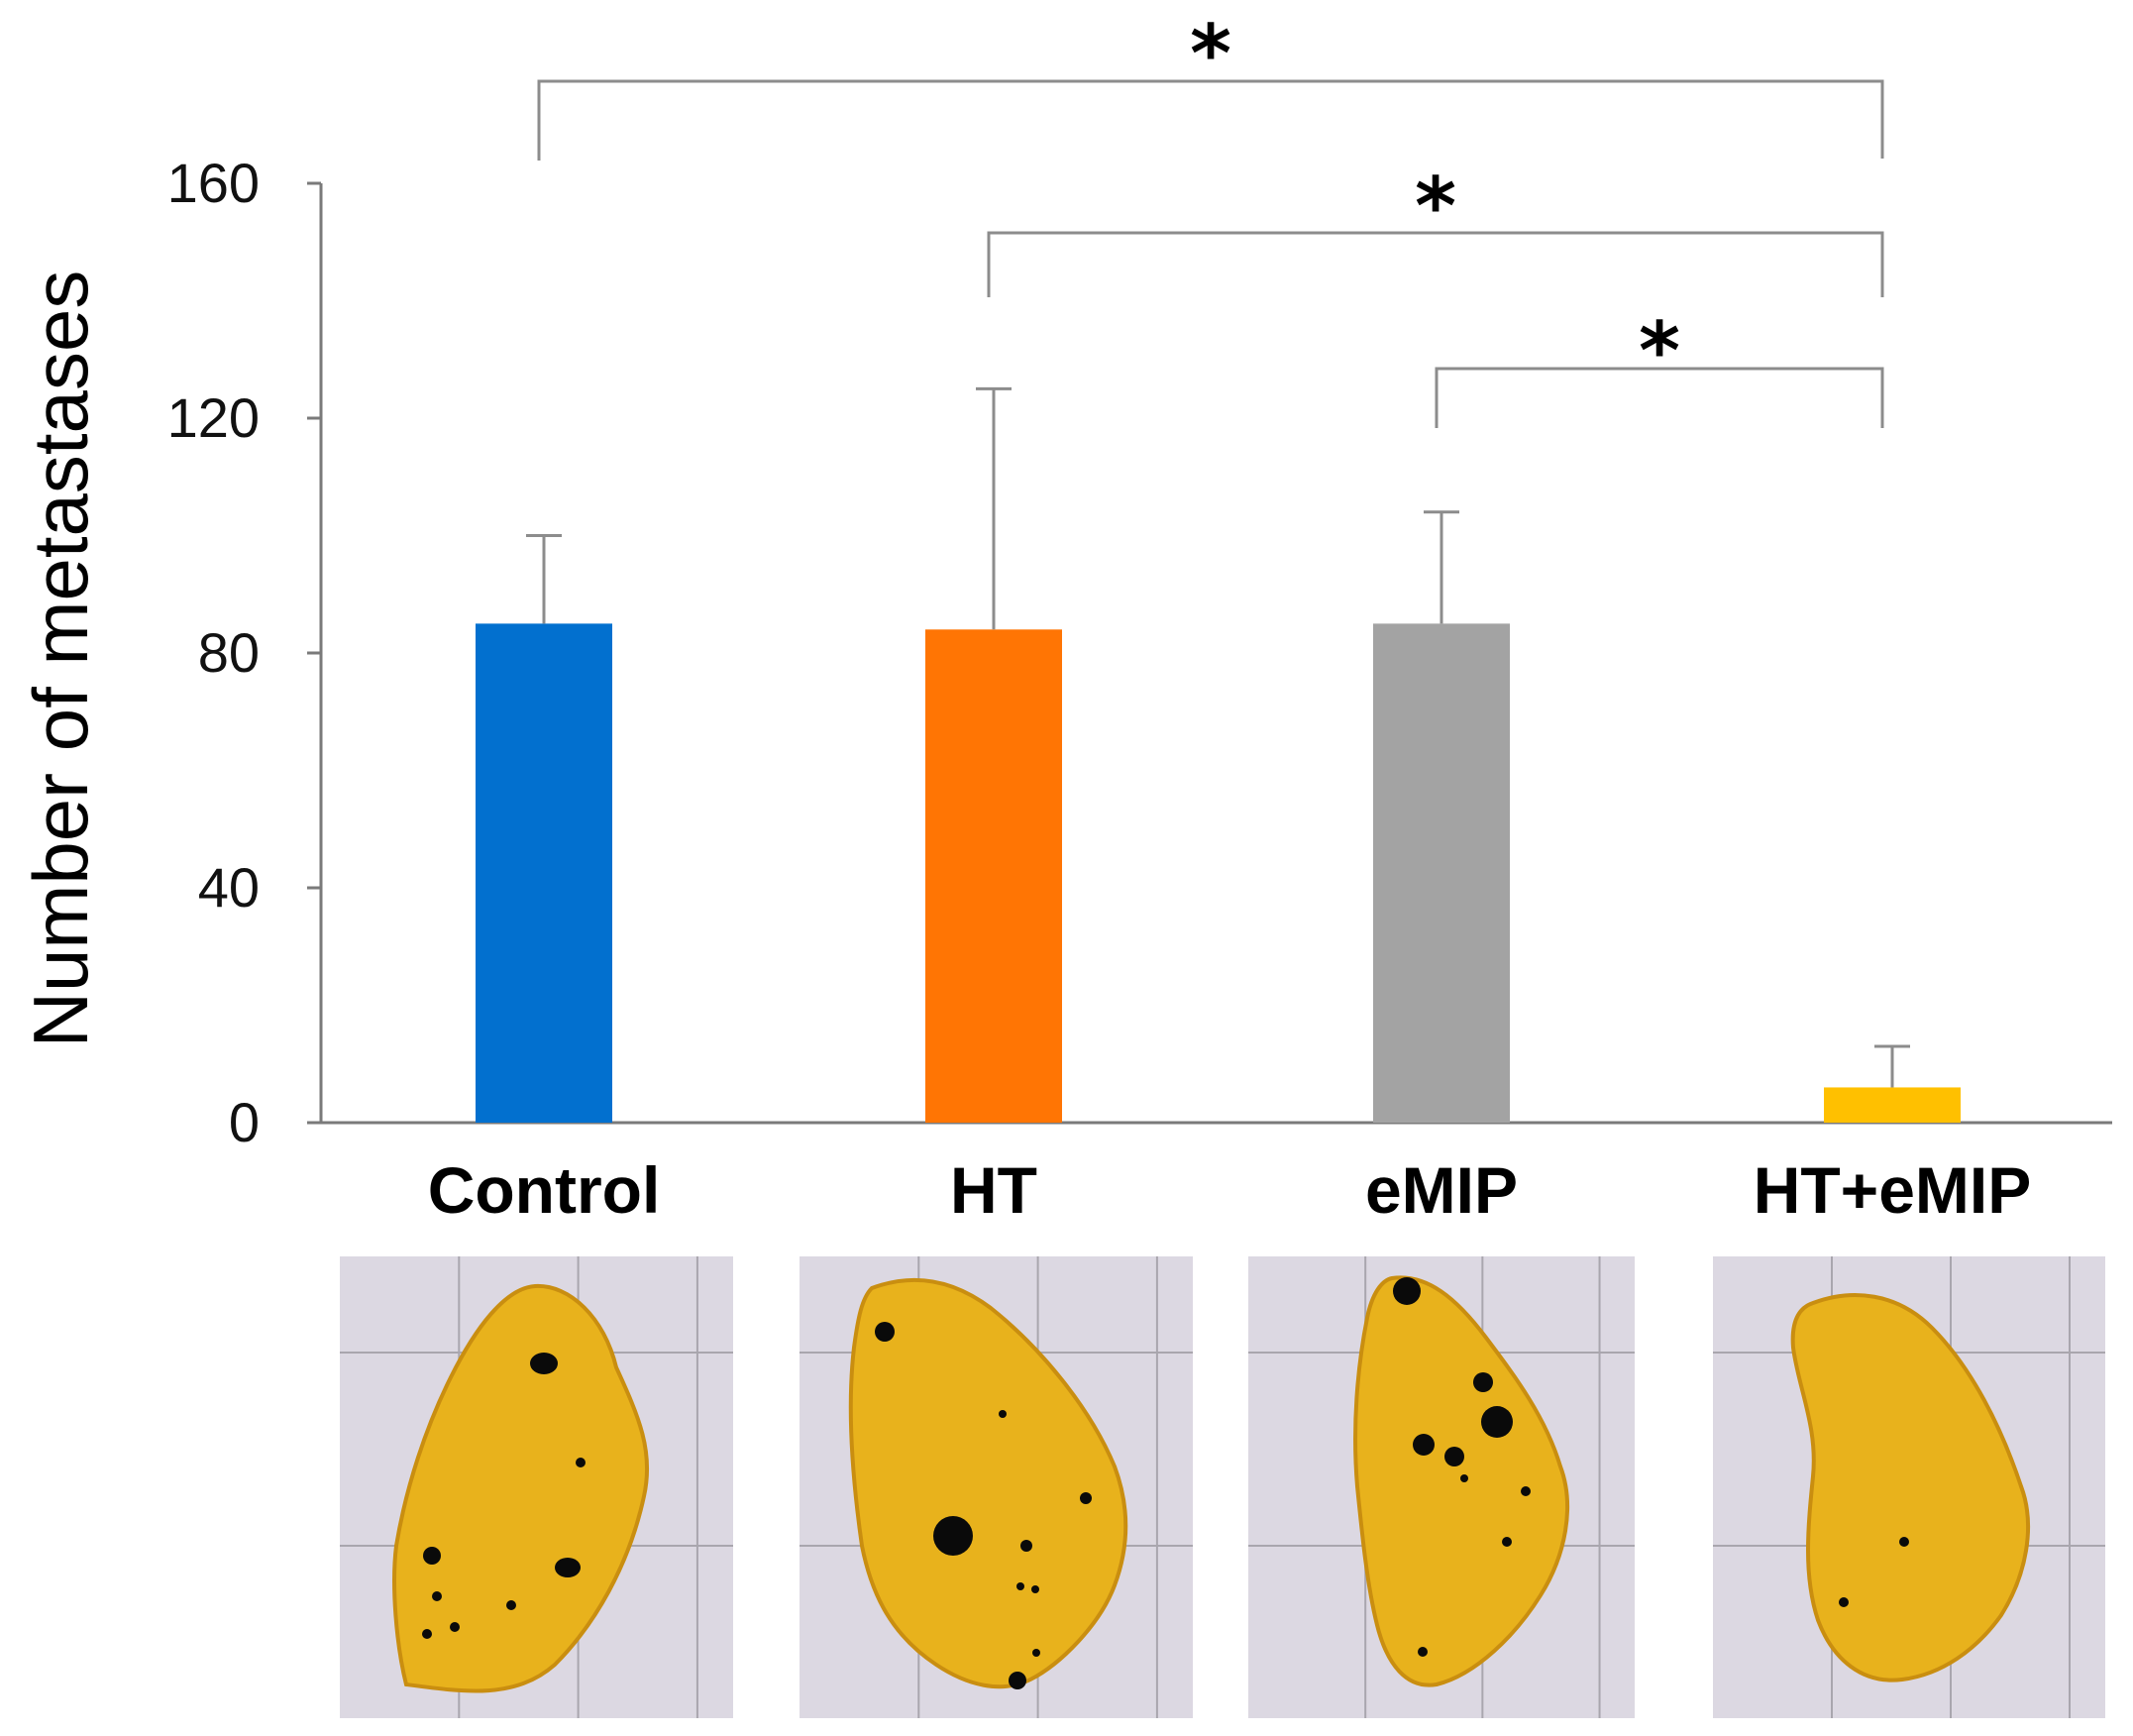 The height and width of the screenshot is (1736, 2133). I want to click on y-tick-label: 40, so click(229, 887).